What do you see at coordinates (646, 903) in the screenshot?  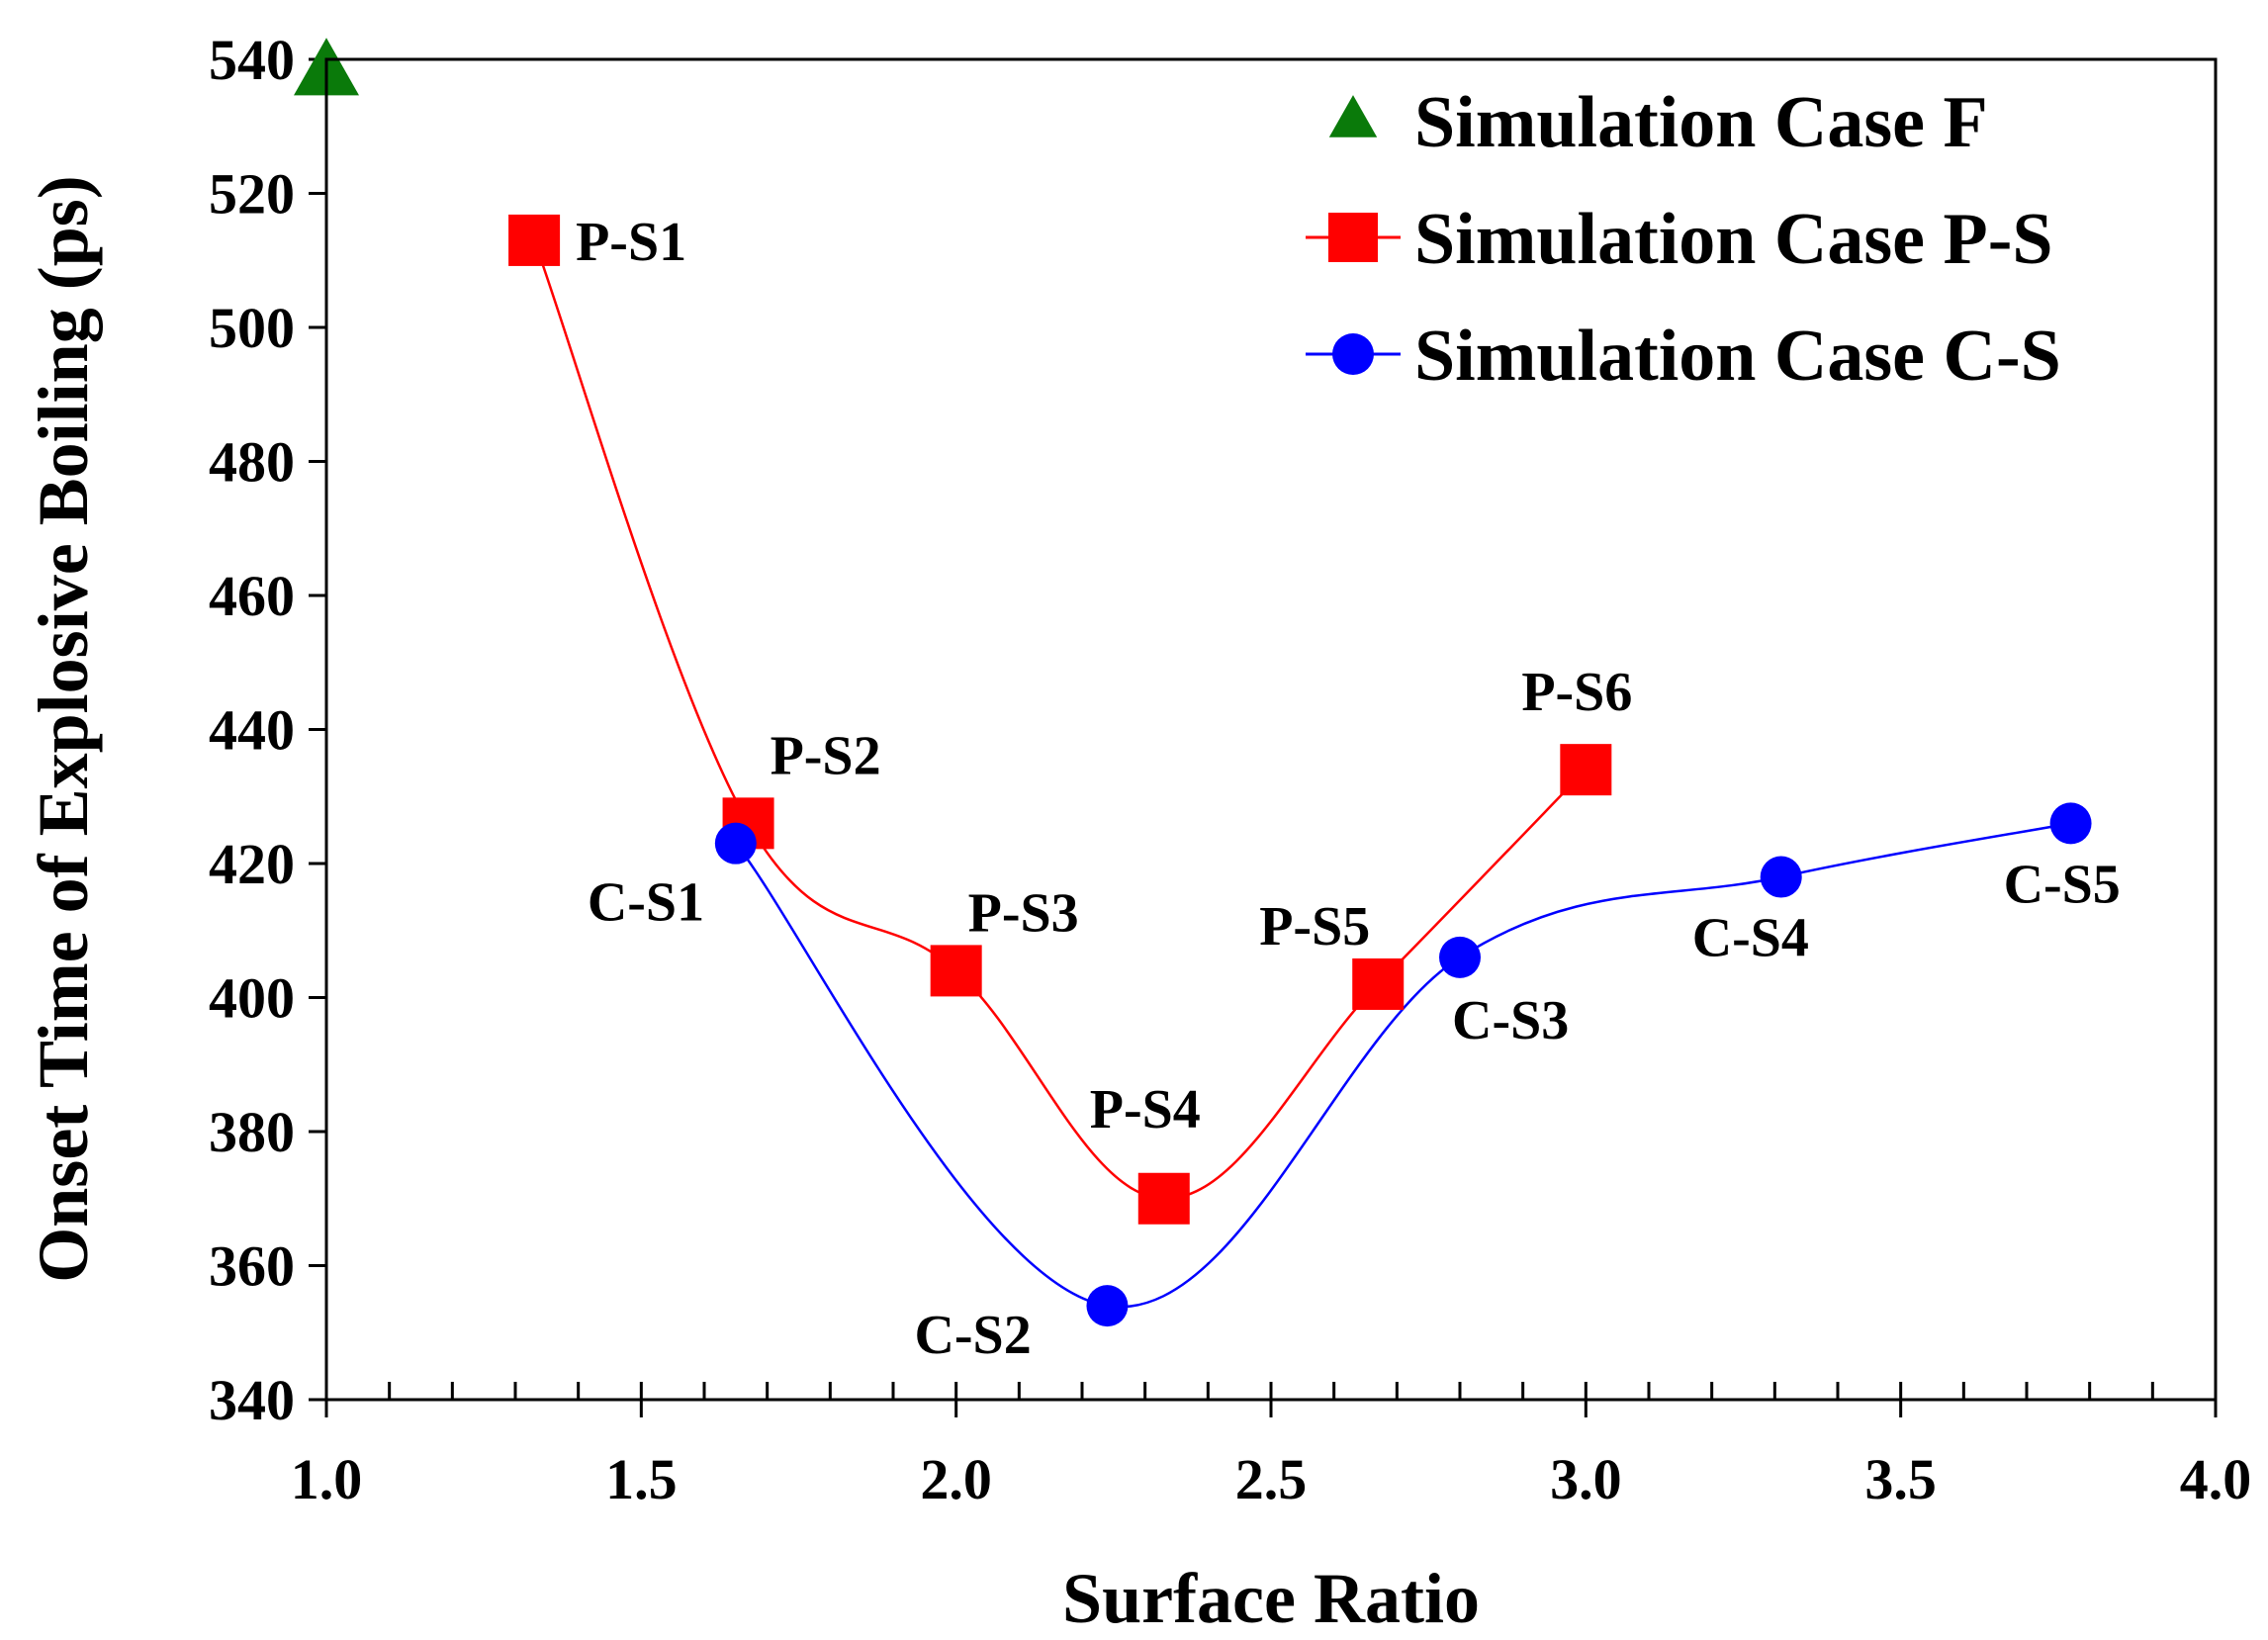 I see `point-label: C-S1` at bounding box center [646, 903].